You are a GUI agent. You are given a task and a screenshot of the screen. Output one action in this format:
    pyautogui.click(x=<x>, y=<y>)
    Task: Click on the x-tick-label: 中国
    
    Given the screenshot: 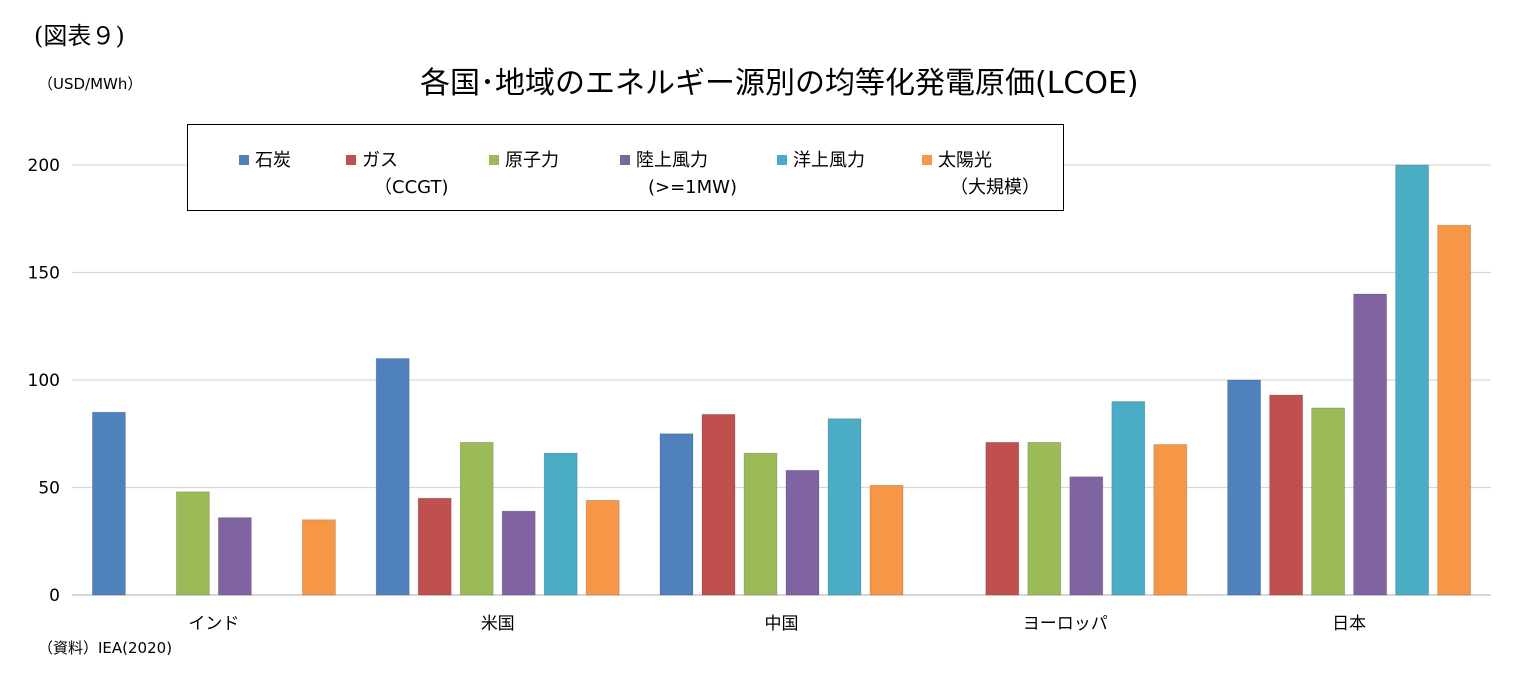 What is the action you would take?
    pyautogui.click(x=782, y=624)
    